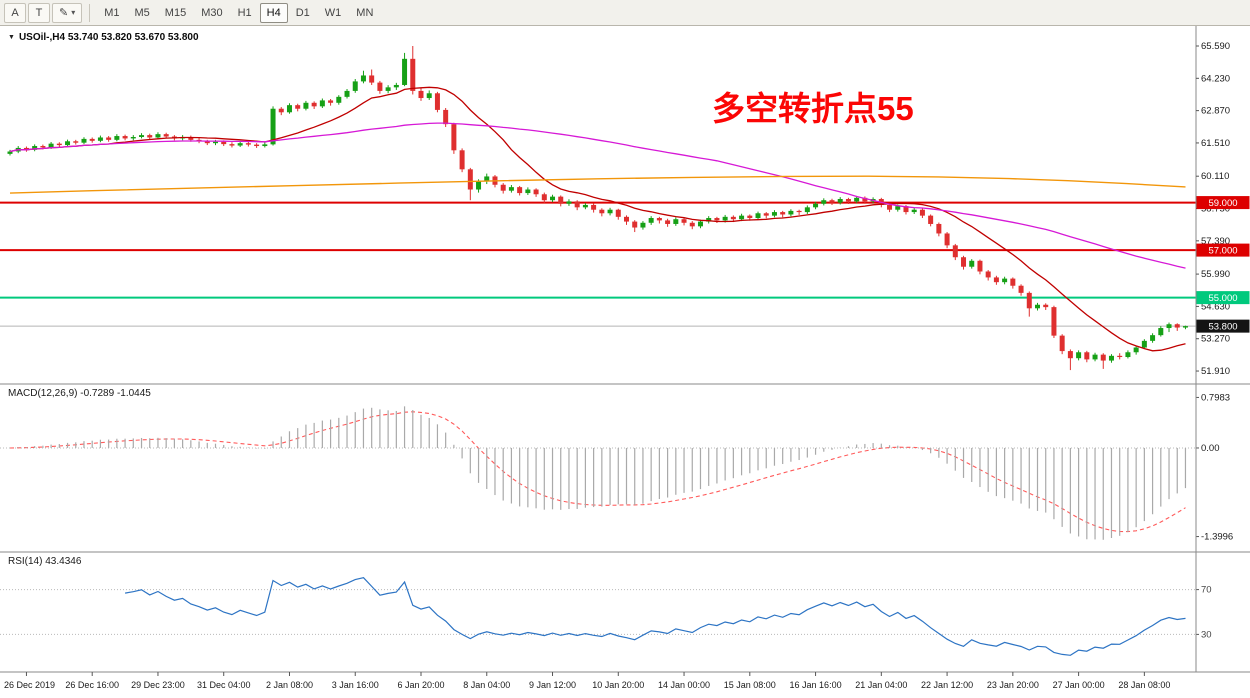 The image size is (1250, 698). I want to click on price-badge-53.800, so click(1223, 326).